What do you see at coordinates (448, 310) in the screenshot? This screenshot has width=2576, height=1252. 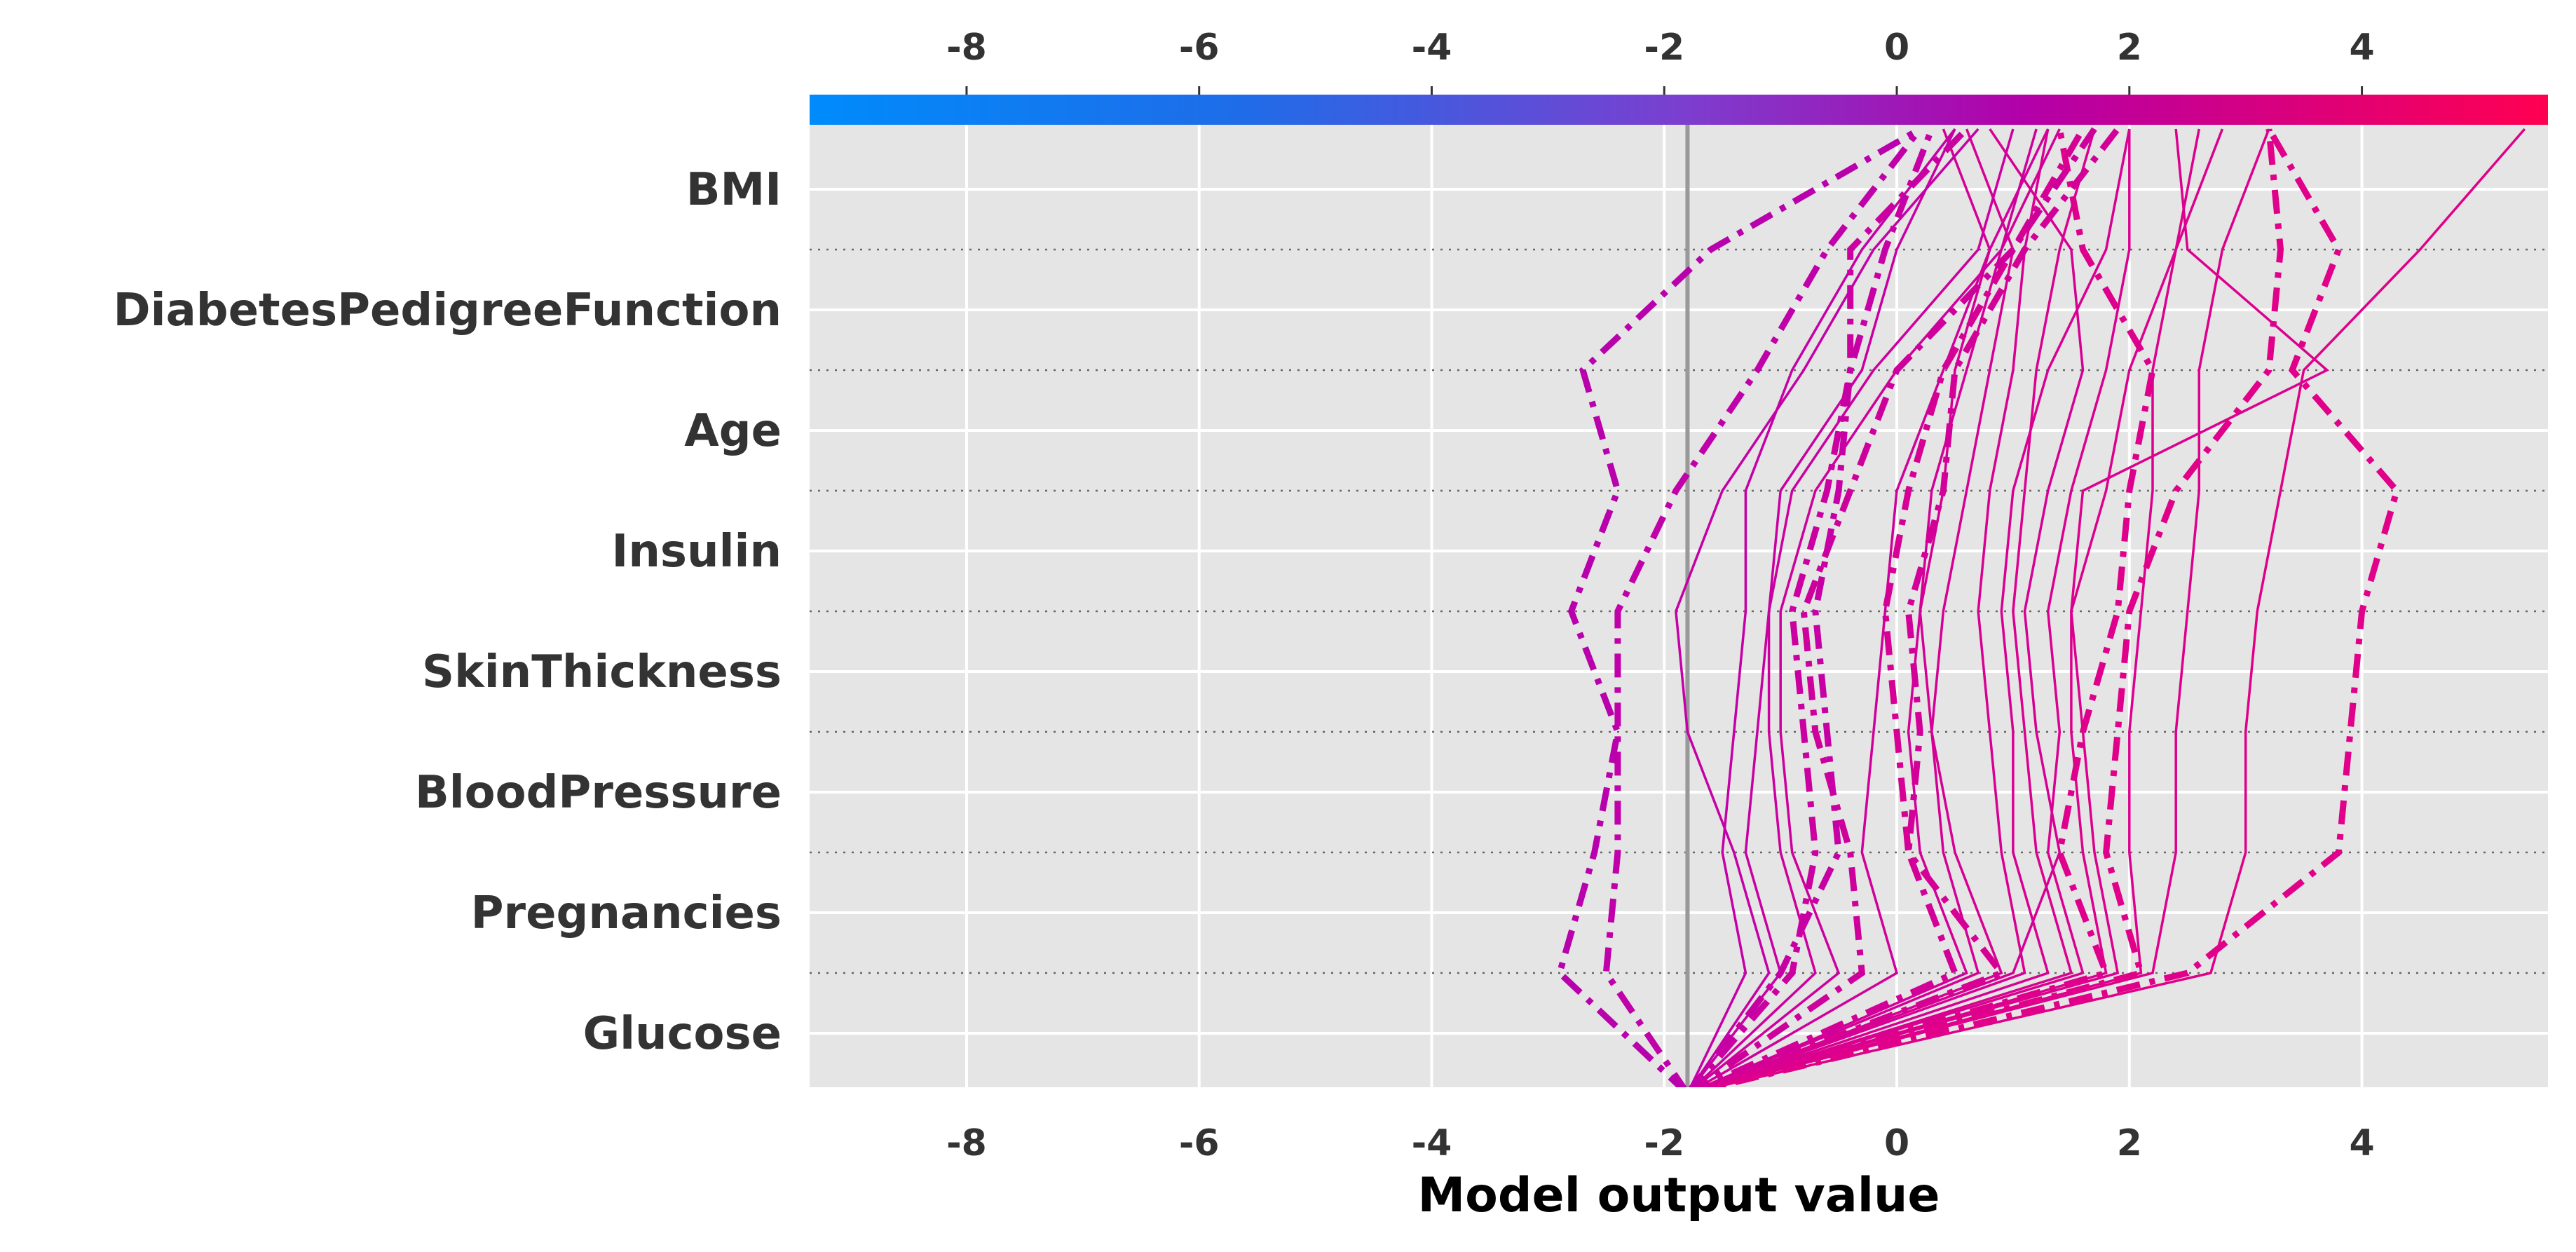 I see `feature-label: DiabetesPedigreeFunction` at bounding box center [448, 310].